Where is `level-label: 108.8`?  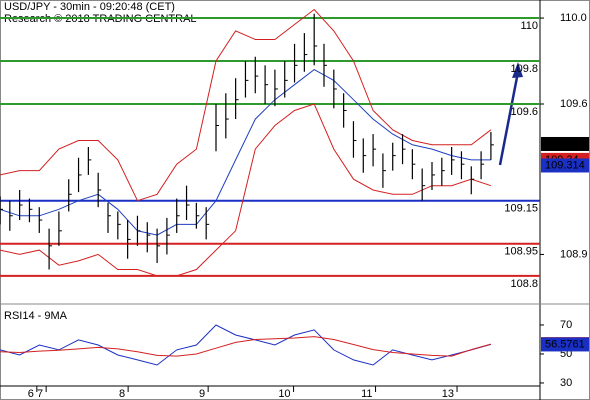
level-label: 108.8 is located at coordinates (524, 284).